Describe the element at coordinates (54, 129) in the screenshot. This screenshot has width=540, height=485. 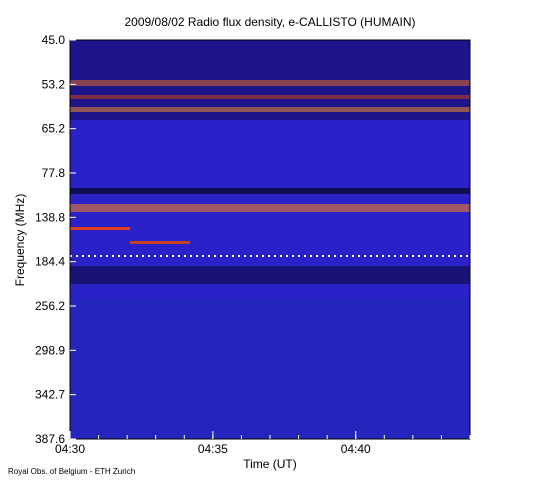
I see `y-tick-label: 65.2` at that location.